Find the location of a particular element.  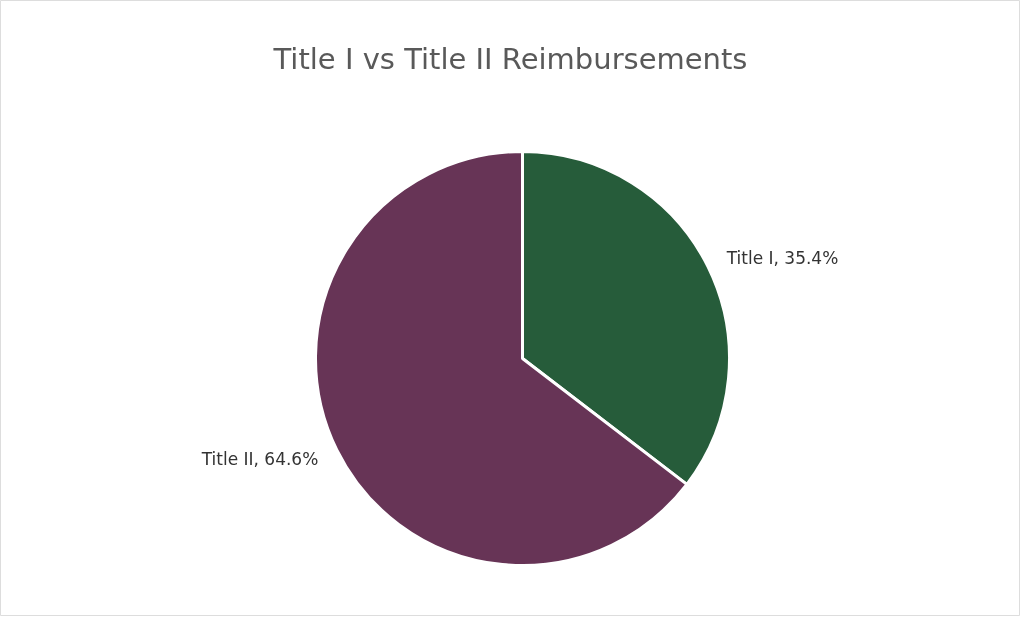

slice-label: Title II, 64.6% is located at coordinates (259, 459).